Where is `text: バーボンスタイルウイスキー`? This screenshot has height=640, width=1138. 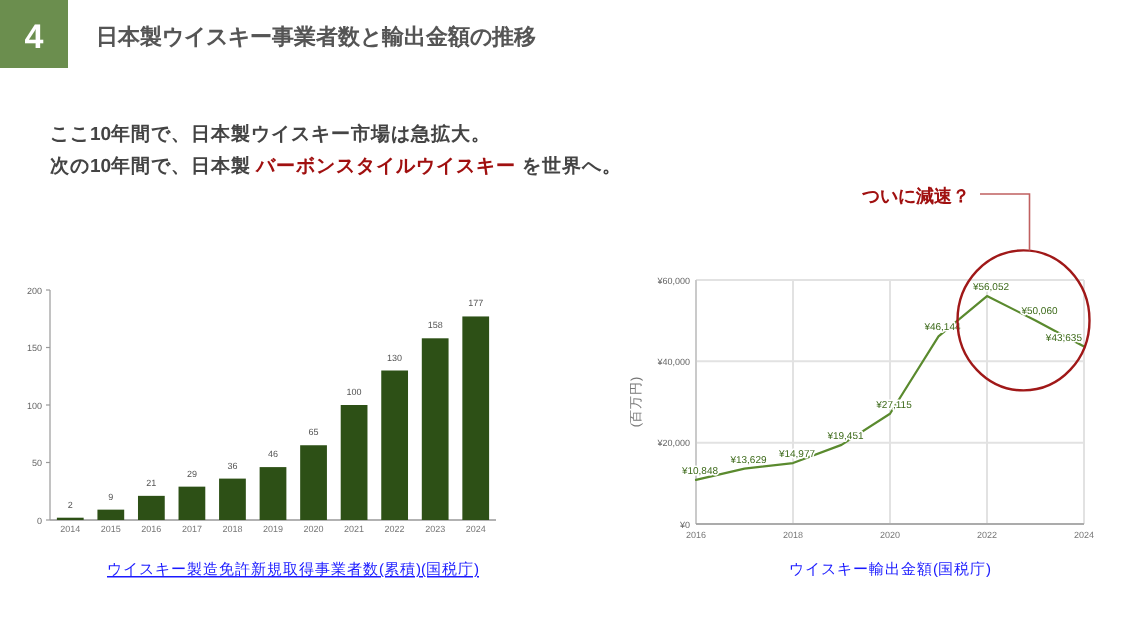
text: バーボンスタイルウイスキー is located at coordinates (384, 166).